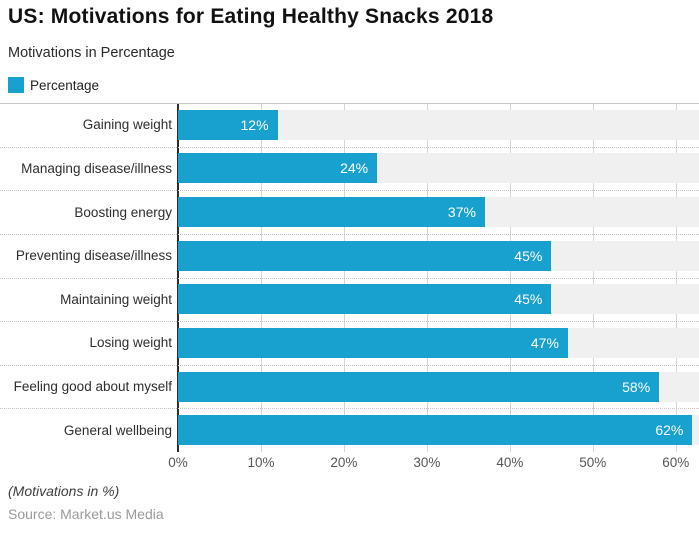  Describe the element at coordinates (544, 342) in the screenshot. I see `bar-value-label: 47%` at that location.